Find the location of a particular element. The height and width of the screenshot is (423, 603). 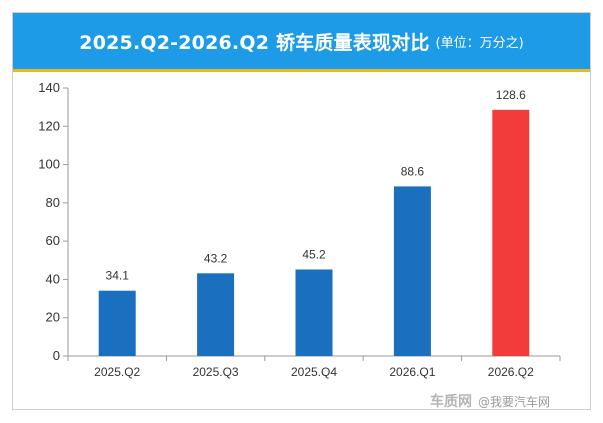

data-label-2025.Q4: 45.2 is located at coordinates (314, 254).